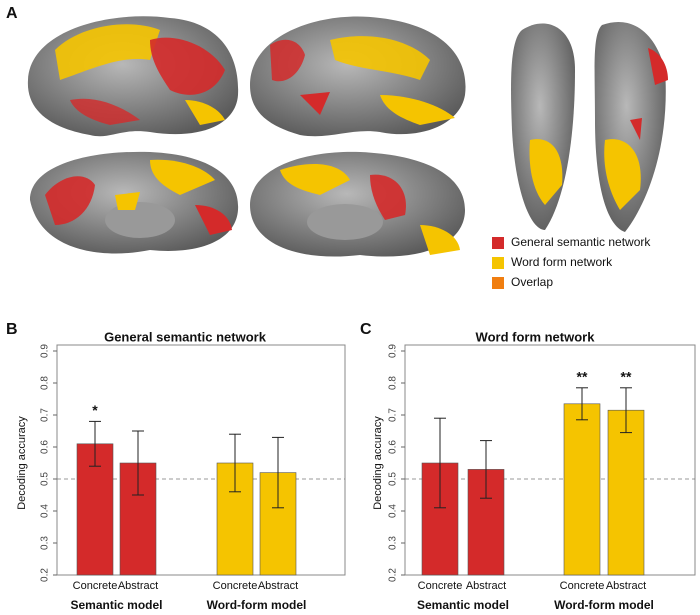 The width and height of the screenshot is (700, 615). I want to click on legend-label: Overlap, so click(532, 282).